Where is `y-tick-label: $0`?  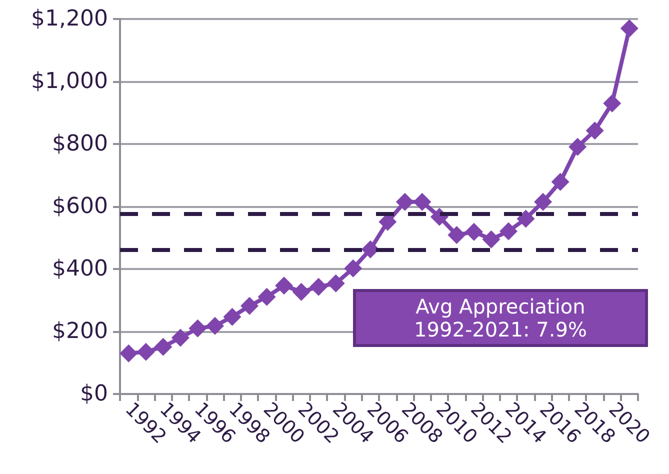 y-tick-label: $0 is located at coordinates (94, 394).